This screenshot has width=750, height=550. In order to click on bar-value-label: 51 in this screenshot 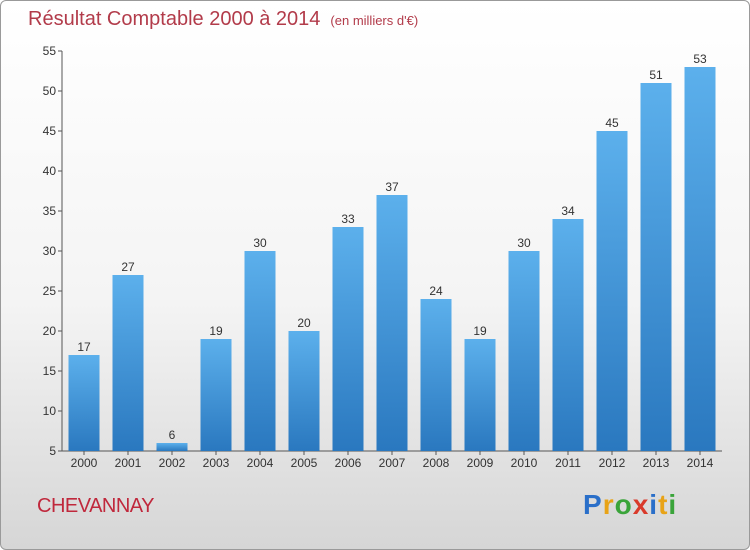, I will do `click(656, 75)`.